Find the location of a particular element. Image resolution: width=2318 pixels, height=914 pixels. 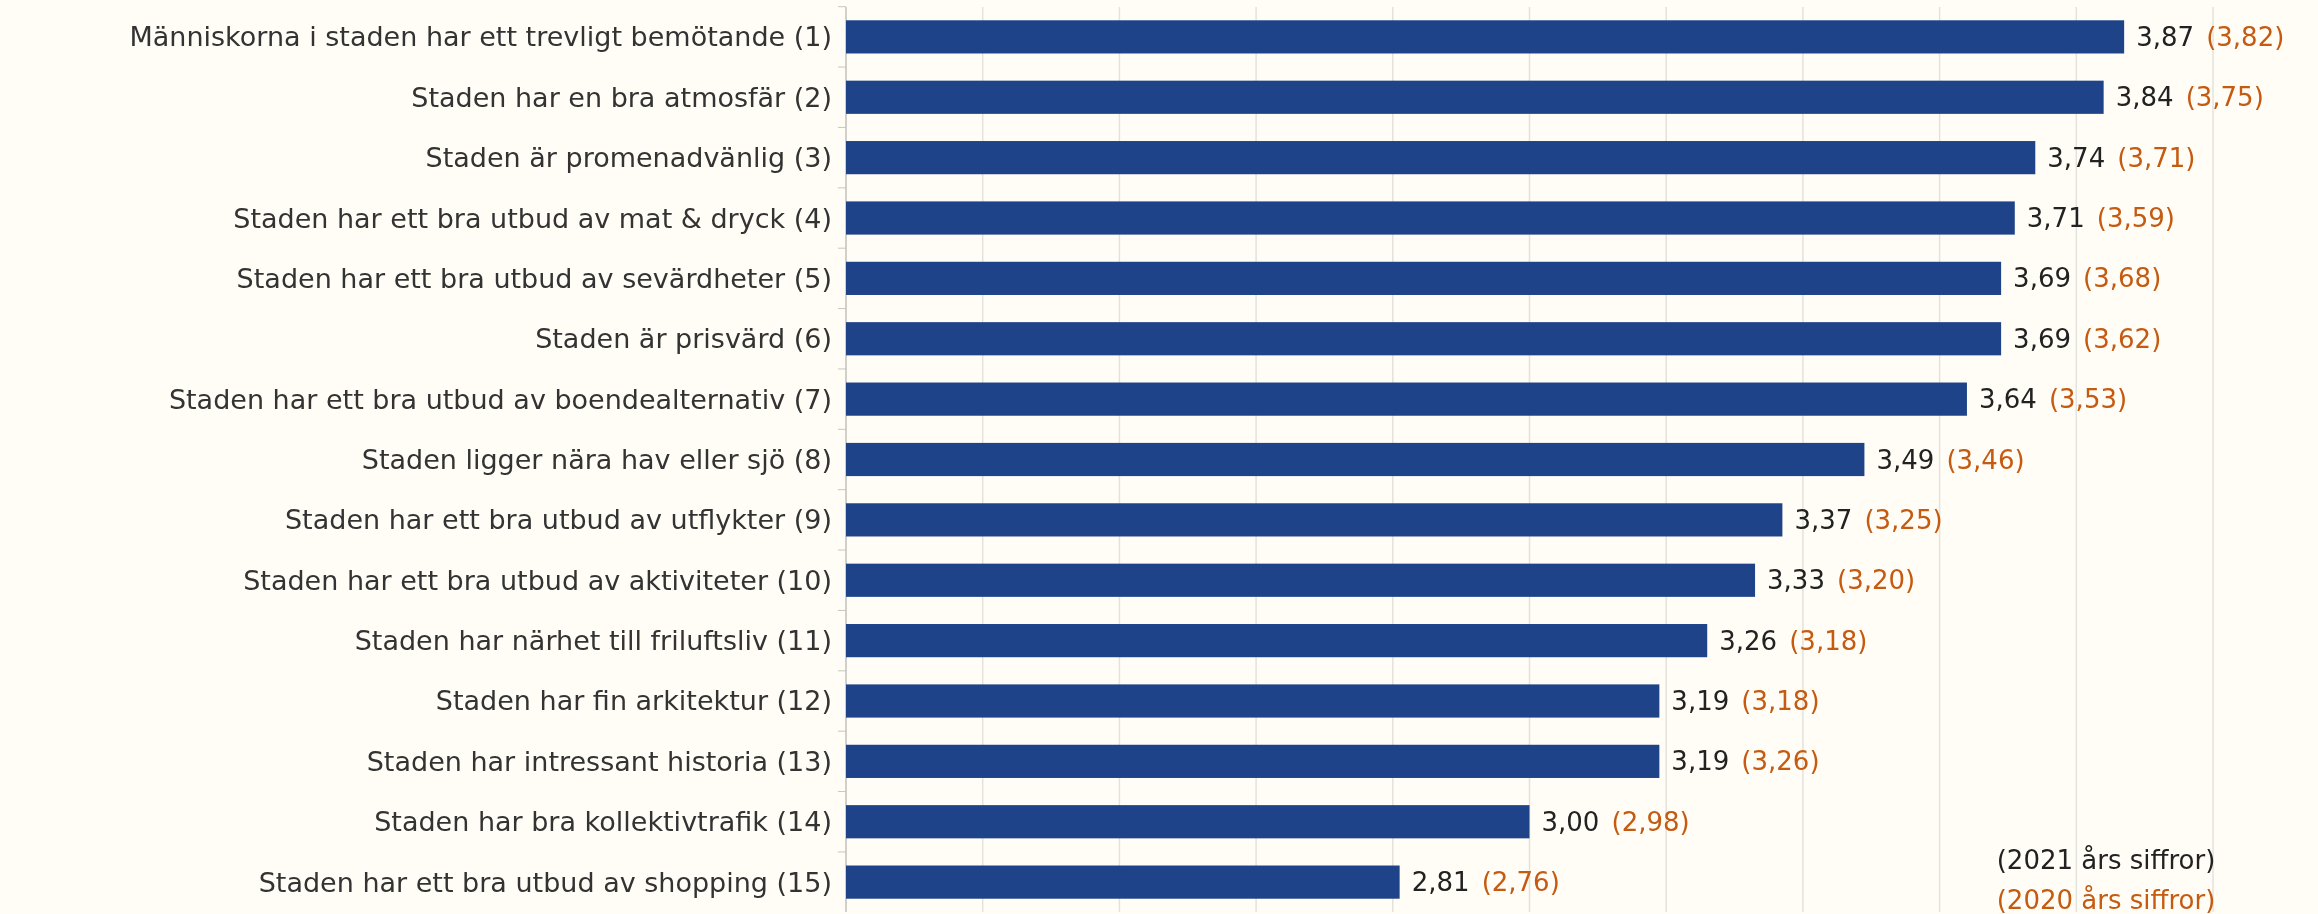

y-tick-label: Staden är prisvärd (6) is located at coordinates (683, 339).